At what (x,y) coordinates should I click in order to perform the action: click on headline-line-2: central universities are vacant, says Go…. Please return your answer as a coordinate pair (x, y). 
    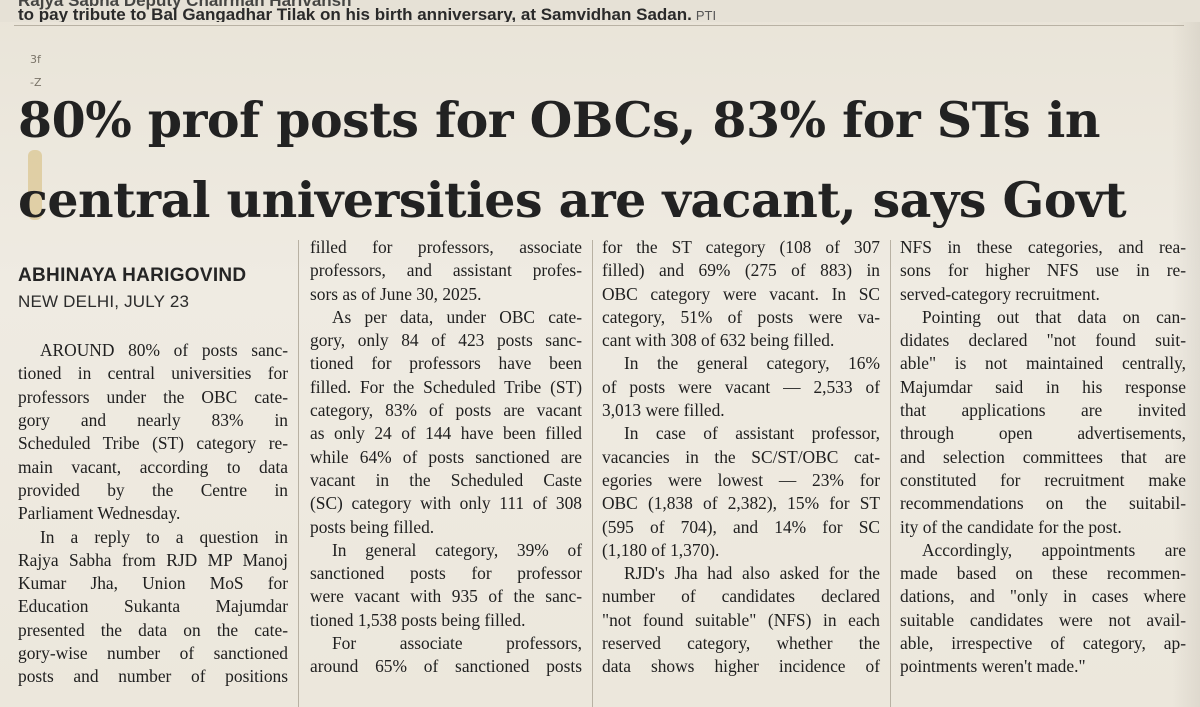
    Looking at the image, I should click on (572, 200).